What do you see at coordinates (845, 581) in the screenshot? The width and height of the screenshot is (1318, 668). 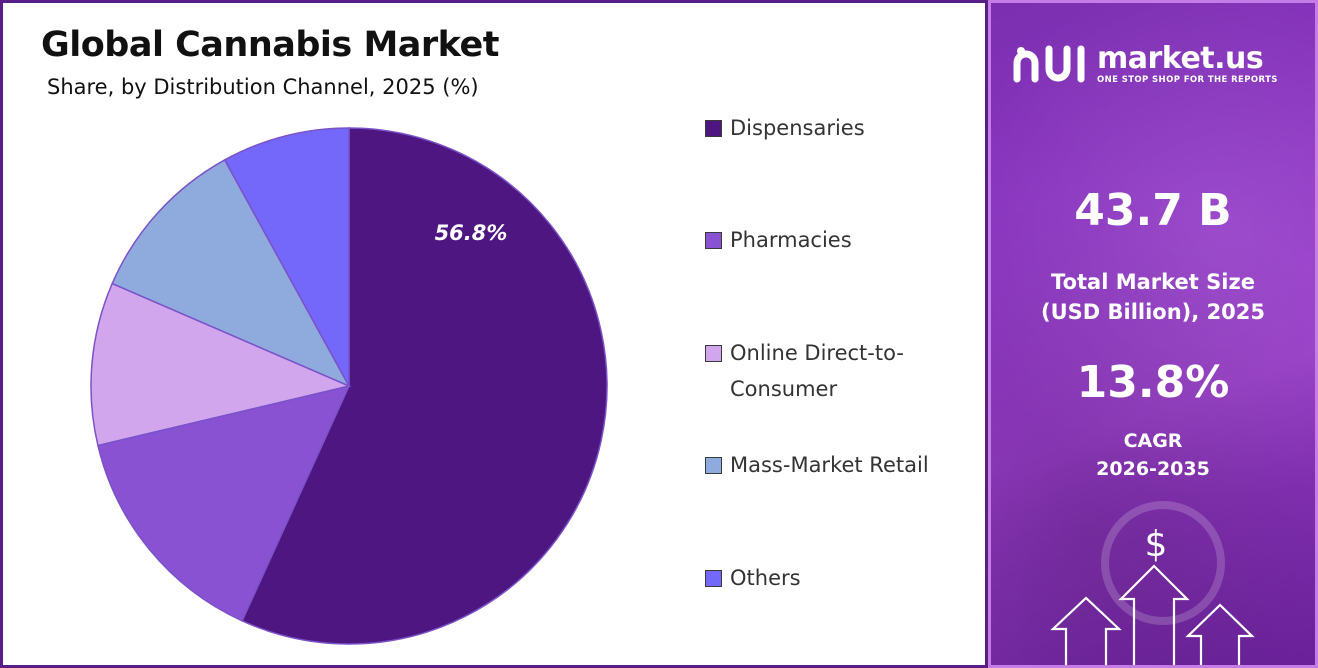 I see `legend-item-others: Others` at bounding box center [845, 581].